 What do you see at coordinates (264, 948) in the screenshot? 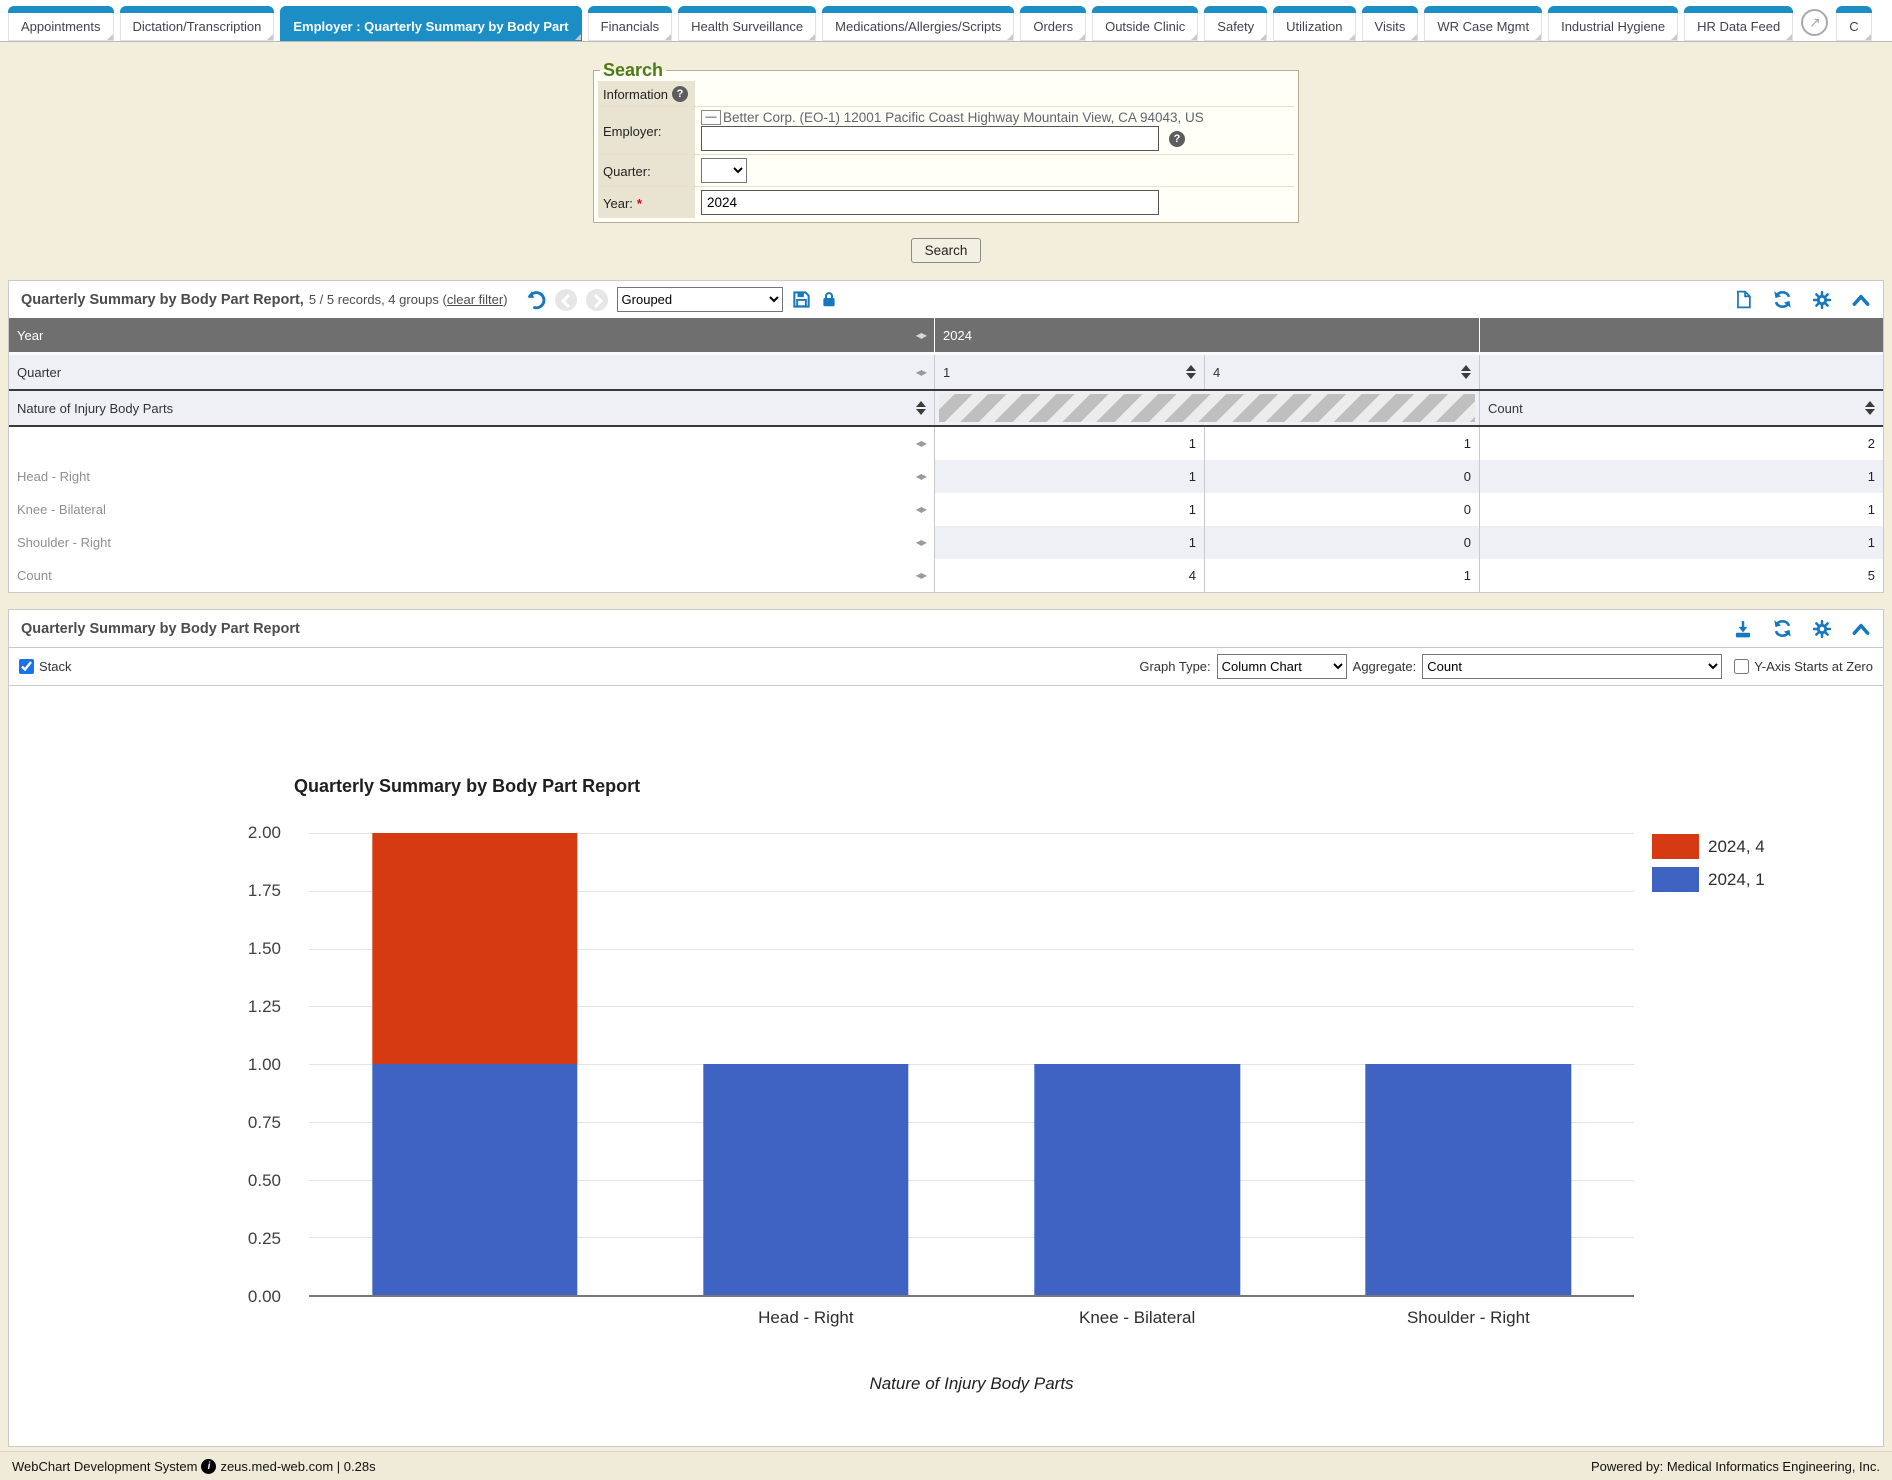
I see `y-tick-label: 1.50` at bounding box center [264, 948].